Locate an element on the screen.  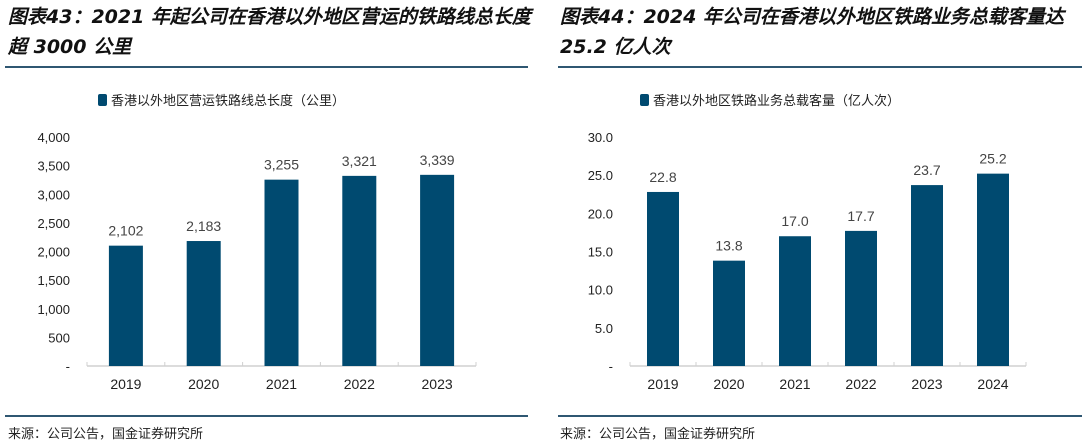
data-label: 3,255 is located at coordinates (281, 165).